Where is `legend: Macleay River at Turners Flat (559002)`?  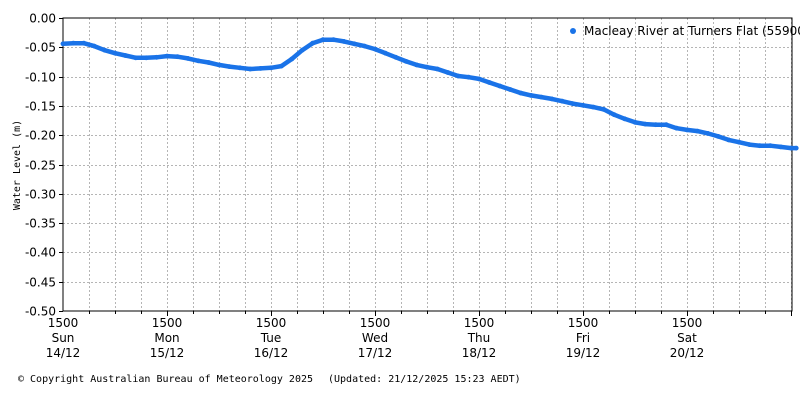
legend: Macleay River at Turners Flat (559002) is located at coordinates (685, 31).